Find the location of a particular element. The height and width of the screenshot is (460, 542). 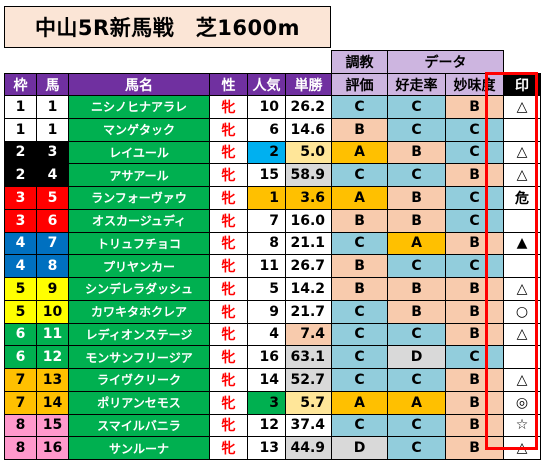

horse-name-cell: トリュフチョコ is located at coordinates (139, 243).